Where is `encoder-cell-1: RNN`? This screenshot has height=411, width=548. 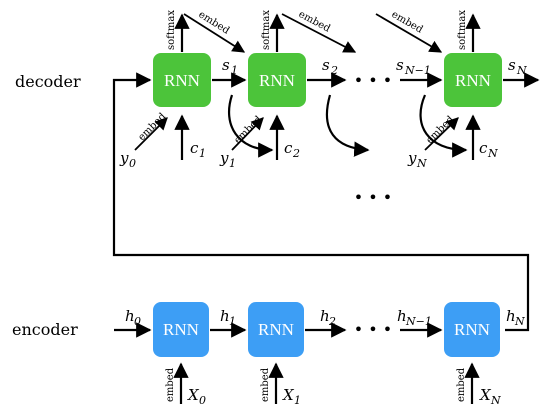
encoder-cell-1: RNN is located at coordinates (276, 329).